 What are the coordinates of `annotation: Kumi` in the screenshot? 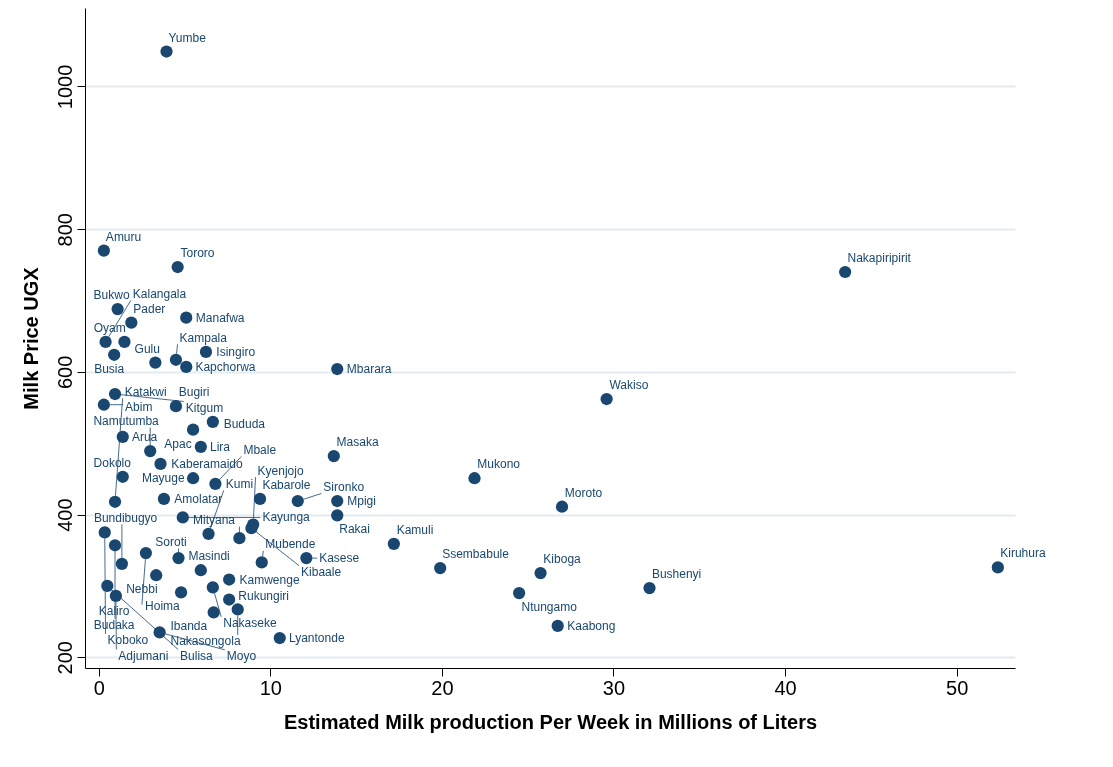 It's located at (239, 483).